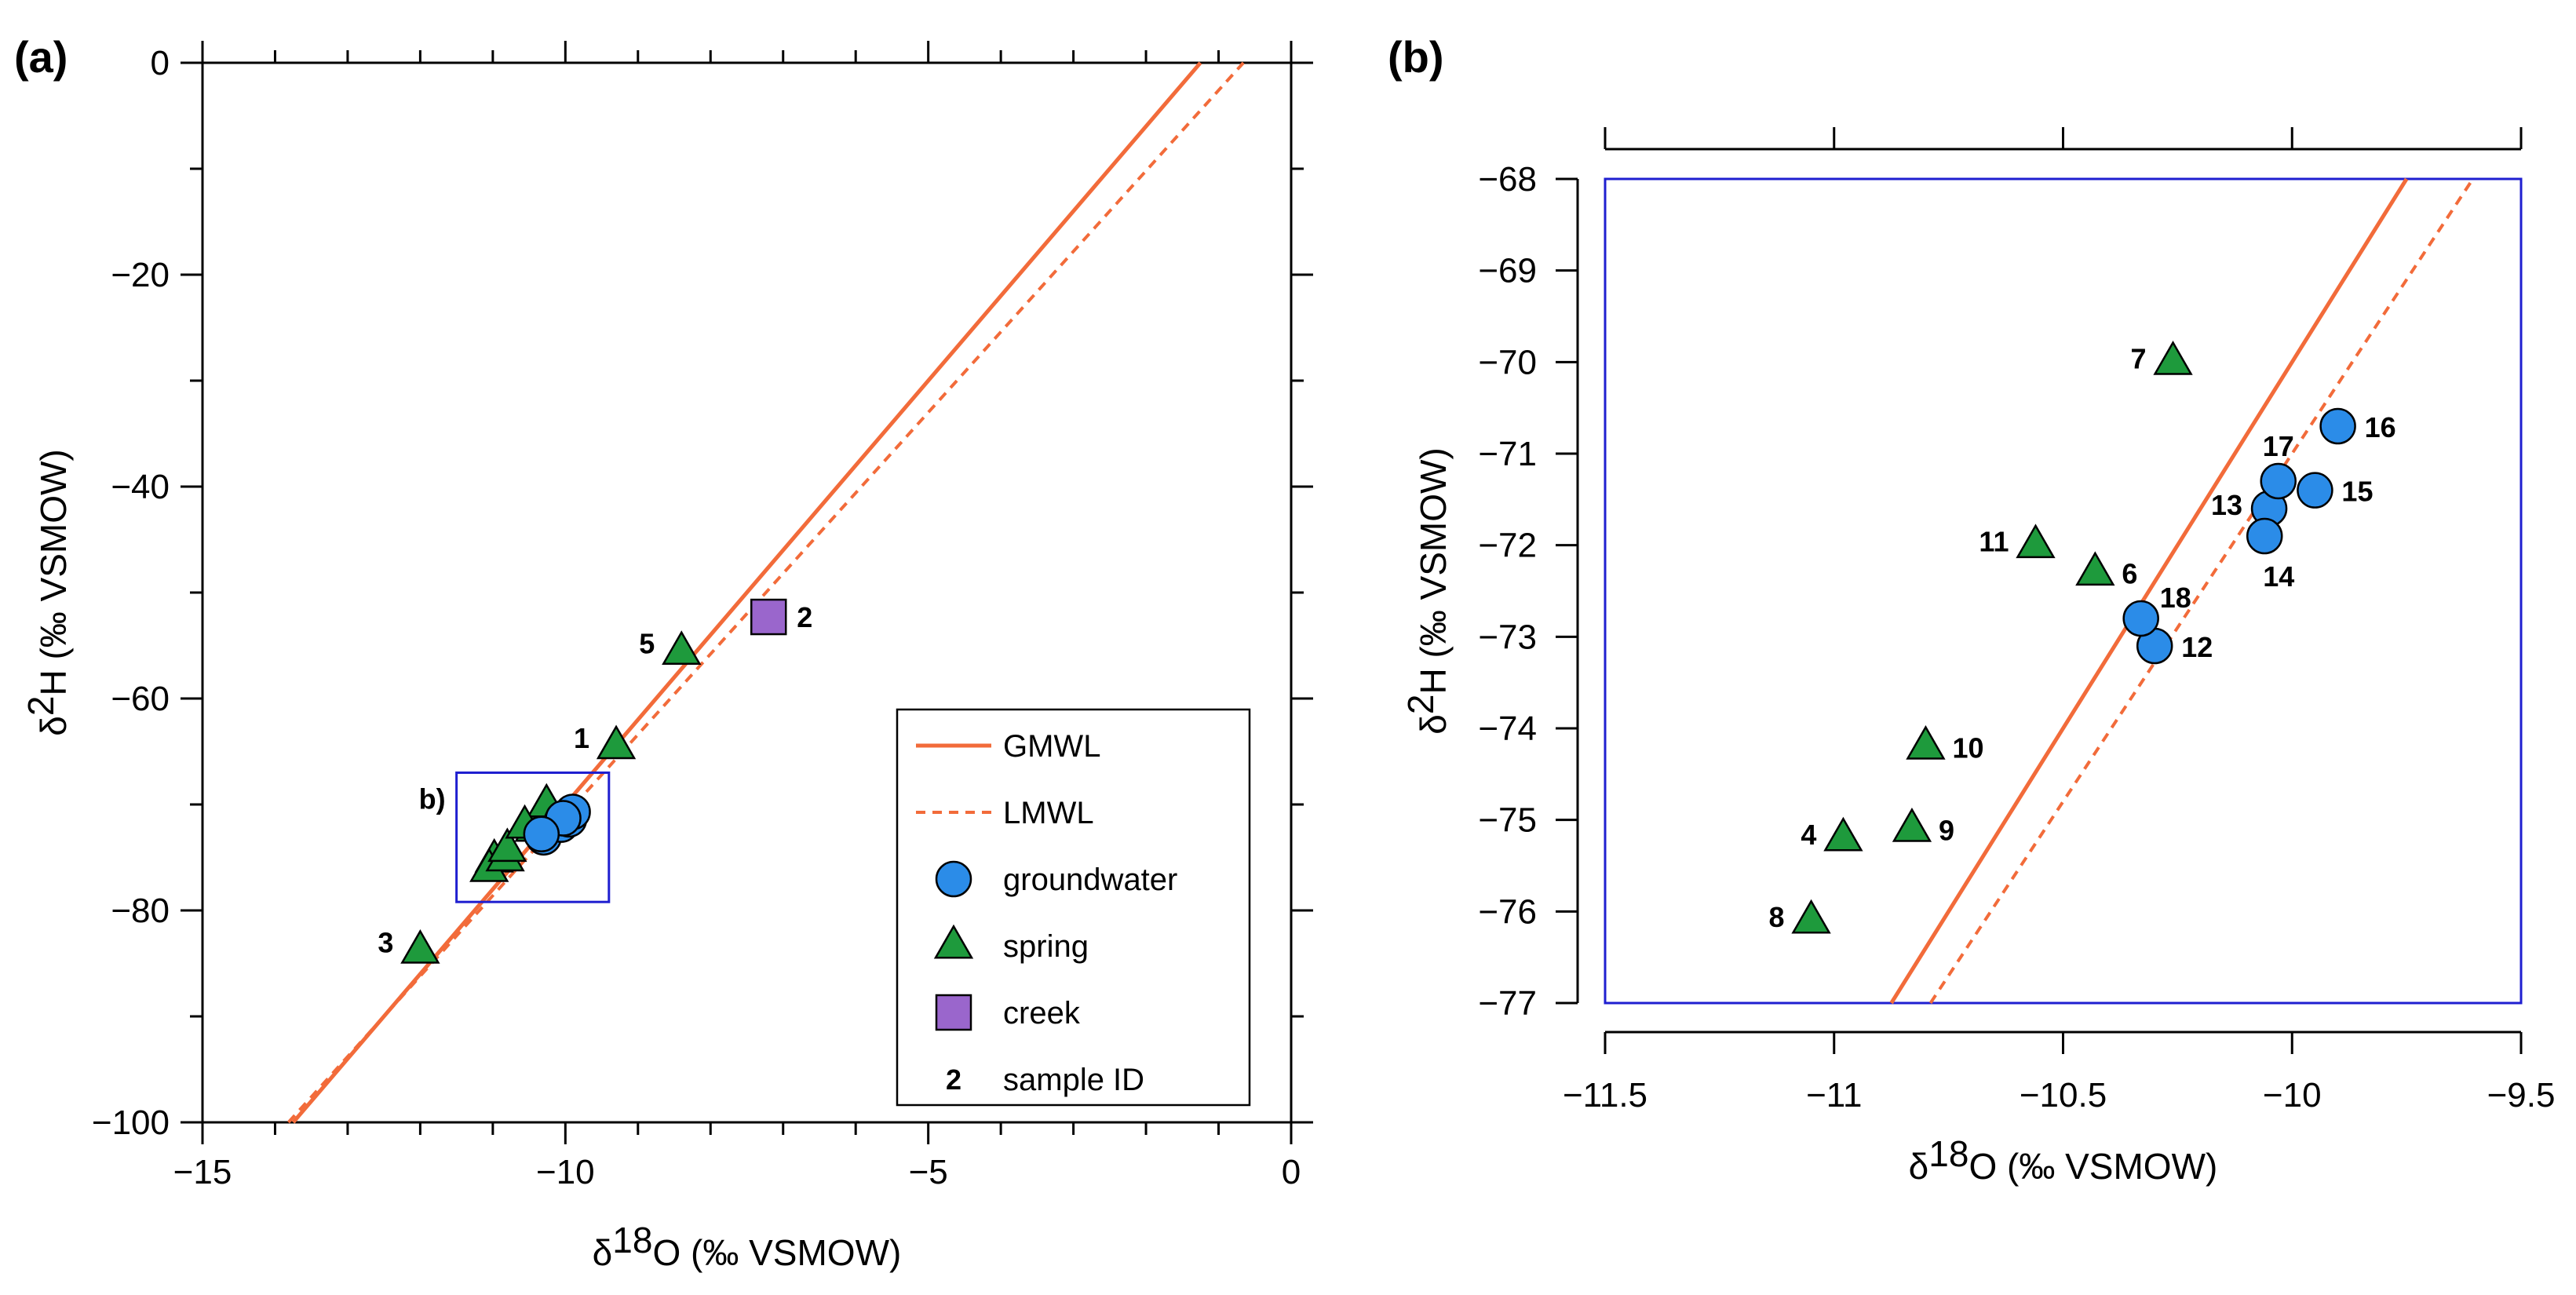 The image size is (2576, 1295). Describe the element at coordinates (1967, 747) in the screenshot. I see `sample-id-label: 10` at that location.